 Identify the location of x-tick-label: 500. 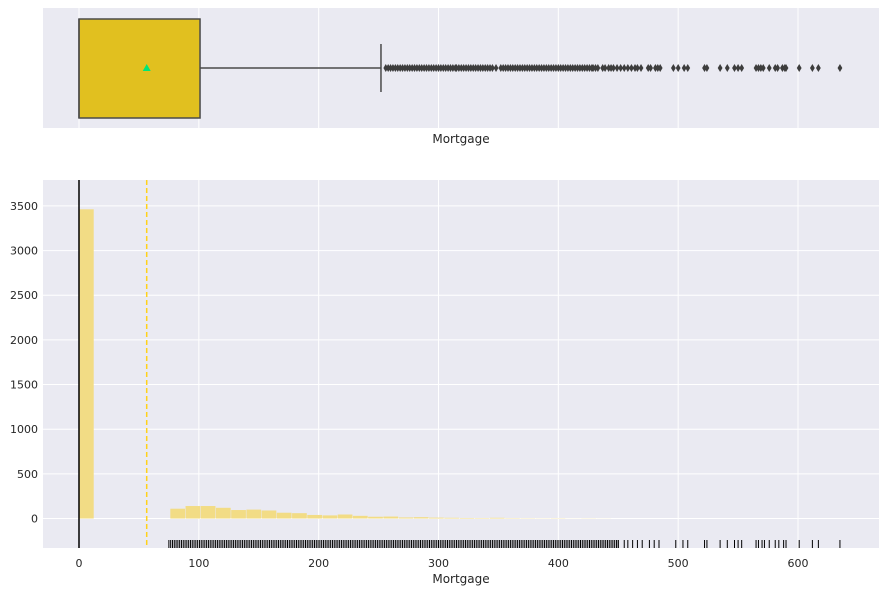
(678, 563).